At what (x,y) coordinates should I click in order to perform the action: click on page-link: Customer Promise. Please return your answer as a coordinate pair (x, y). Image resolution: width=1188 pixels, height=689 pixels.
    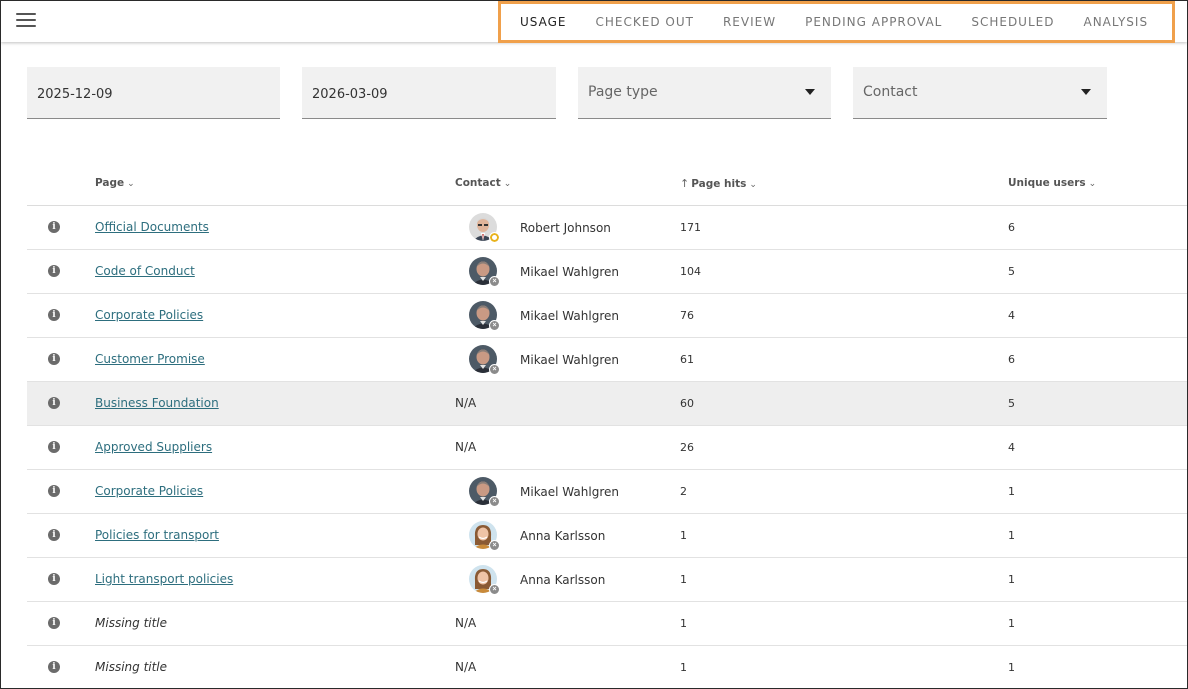
    Looking at the image, I should click on (150, 359).